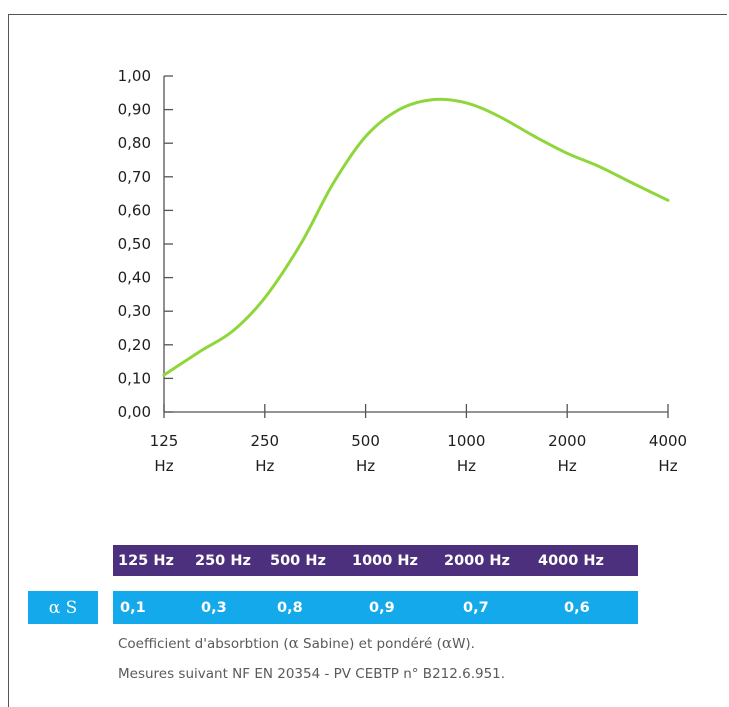 Image resolution: width=729 pixels, height=707 pixels. Describe the element at coordinates (298, 560) in the screenshot. I see `header-cell: 500 Hz` at that location.